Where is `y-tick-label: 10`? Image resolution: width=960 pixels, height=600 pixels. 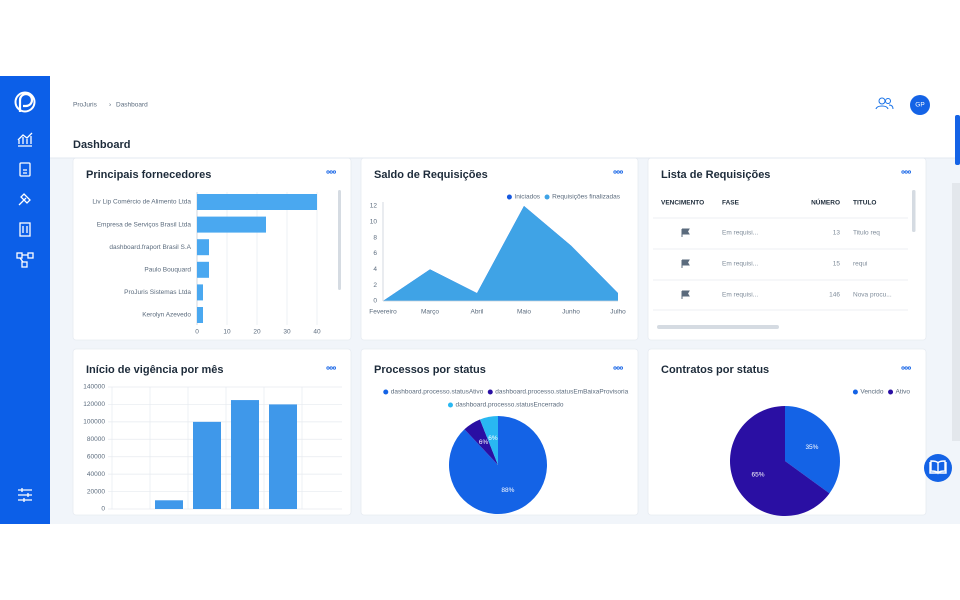
y-tick-label: 10 is located at coordinates (374, 222).